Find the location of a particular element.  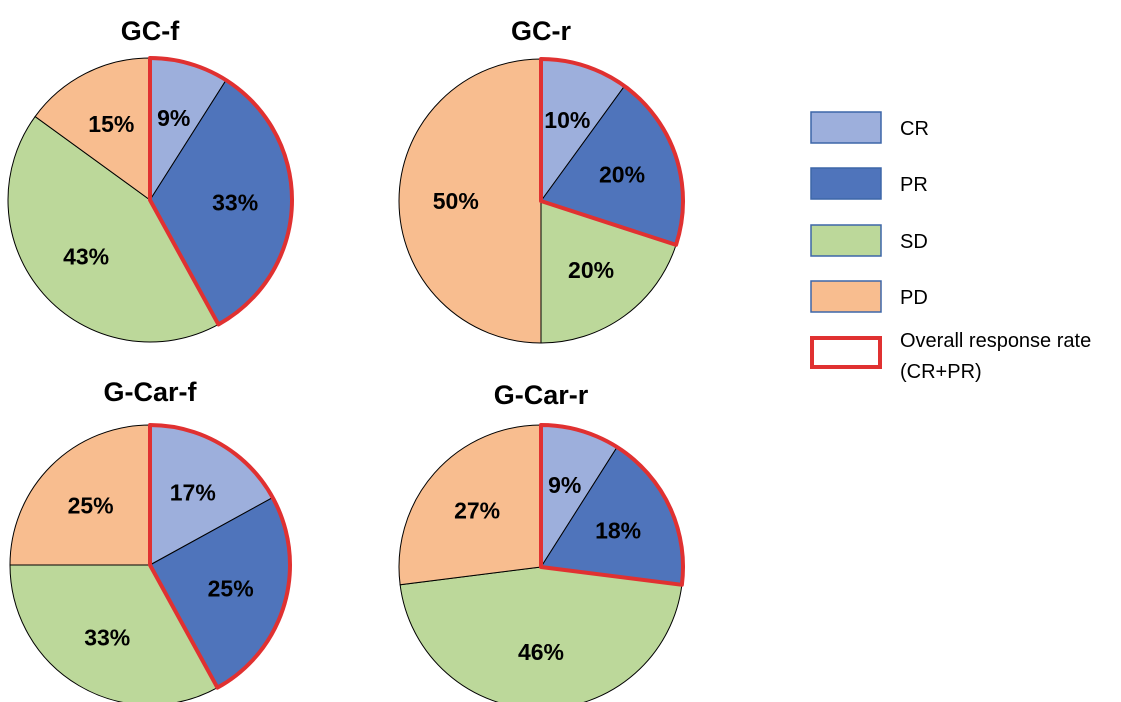

pie-slice-sd-g-car-f is located at coordinates (114, 633).